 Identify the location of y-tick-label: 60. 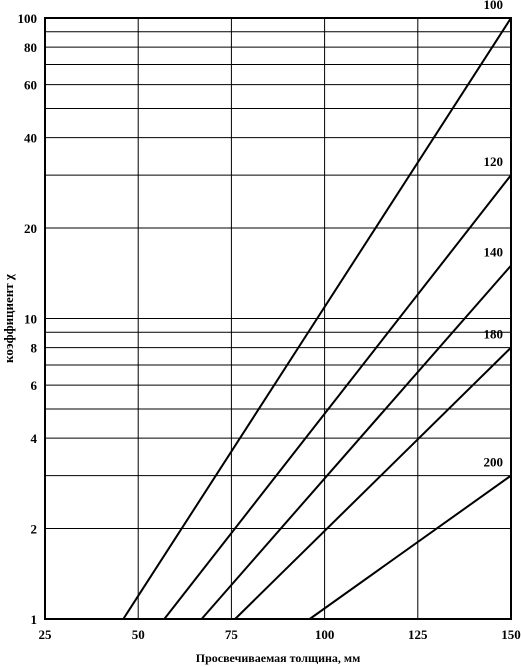
(30, 85).